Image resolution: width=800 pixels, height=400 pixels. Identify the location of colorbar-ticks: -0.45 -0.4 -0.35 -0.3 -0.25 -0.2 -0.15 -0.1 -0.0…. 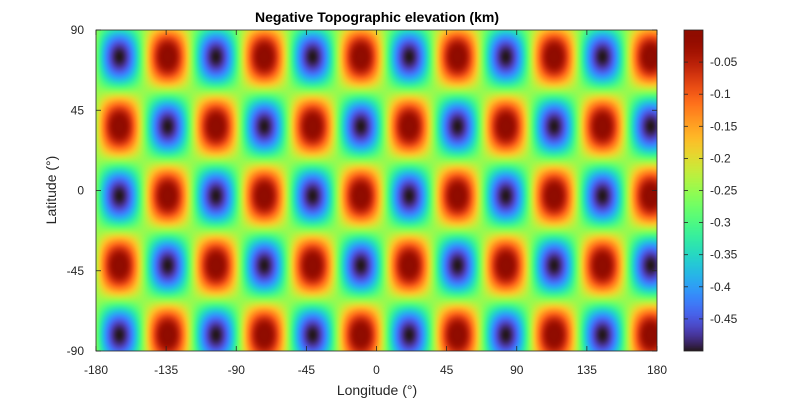
(711, 190).